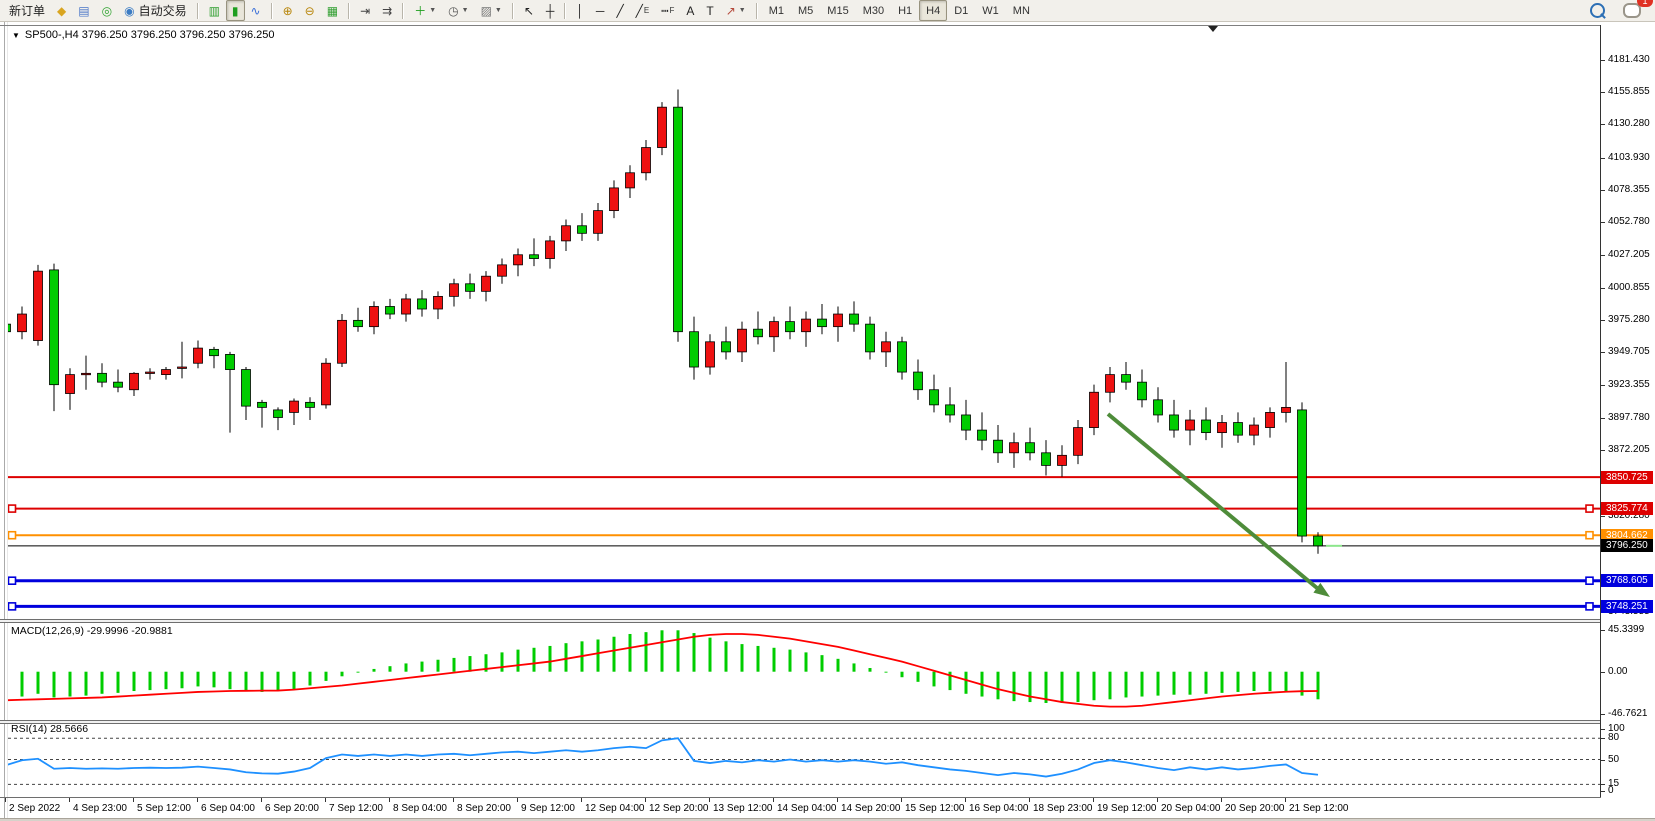  I want to click on search-icon, so click(1597, 10).